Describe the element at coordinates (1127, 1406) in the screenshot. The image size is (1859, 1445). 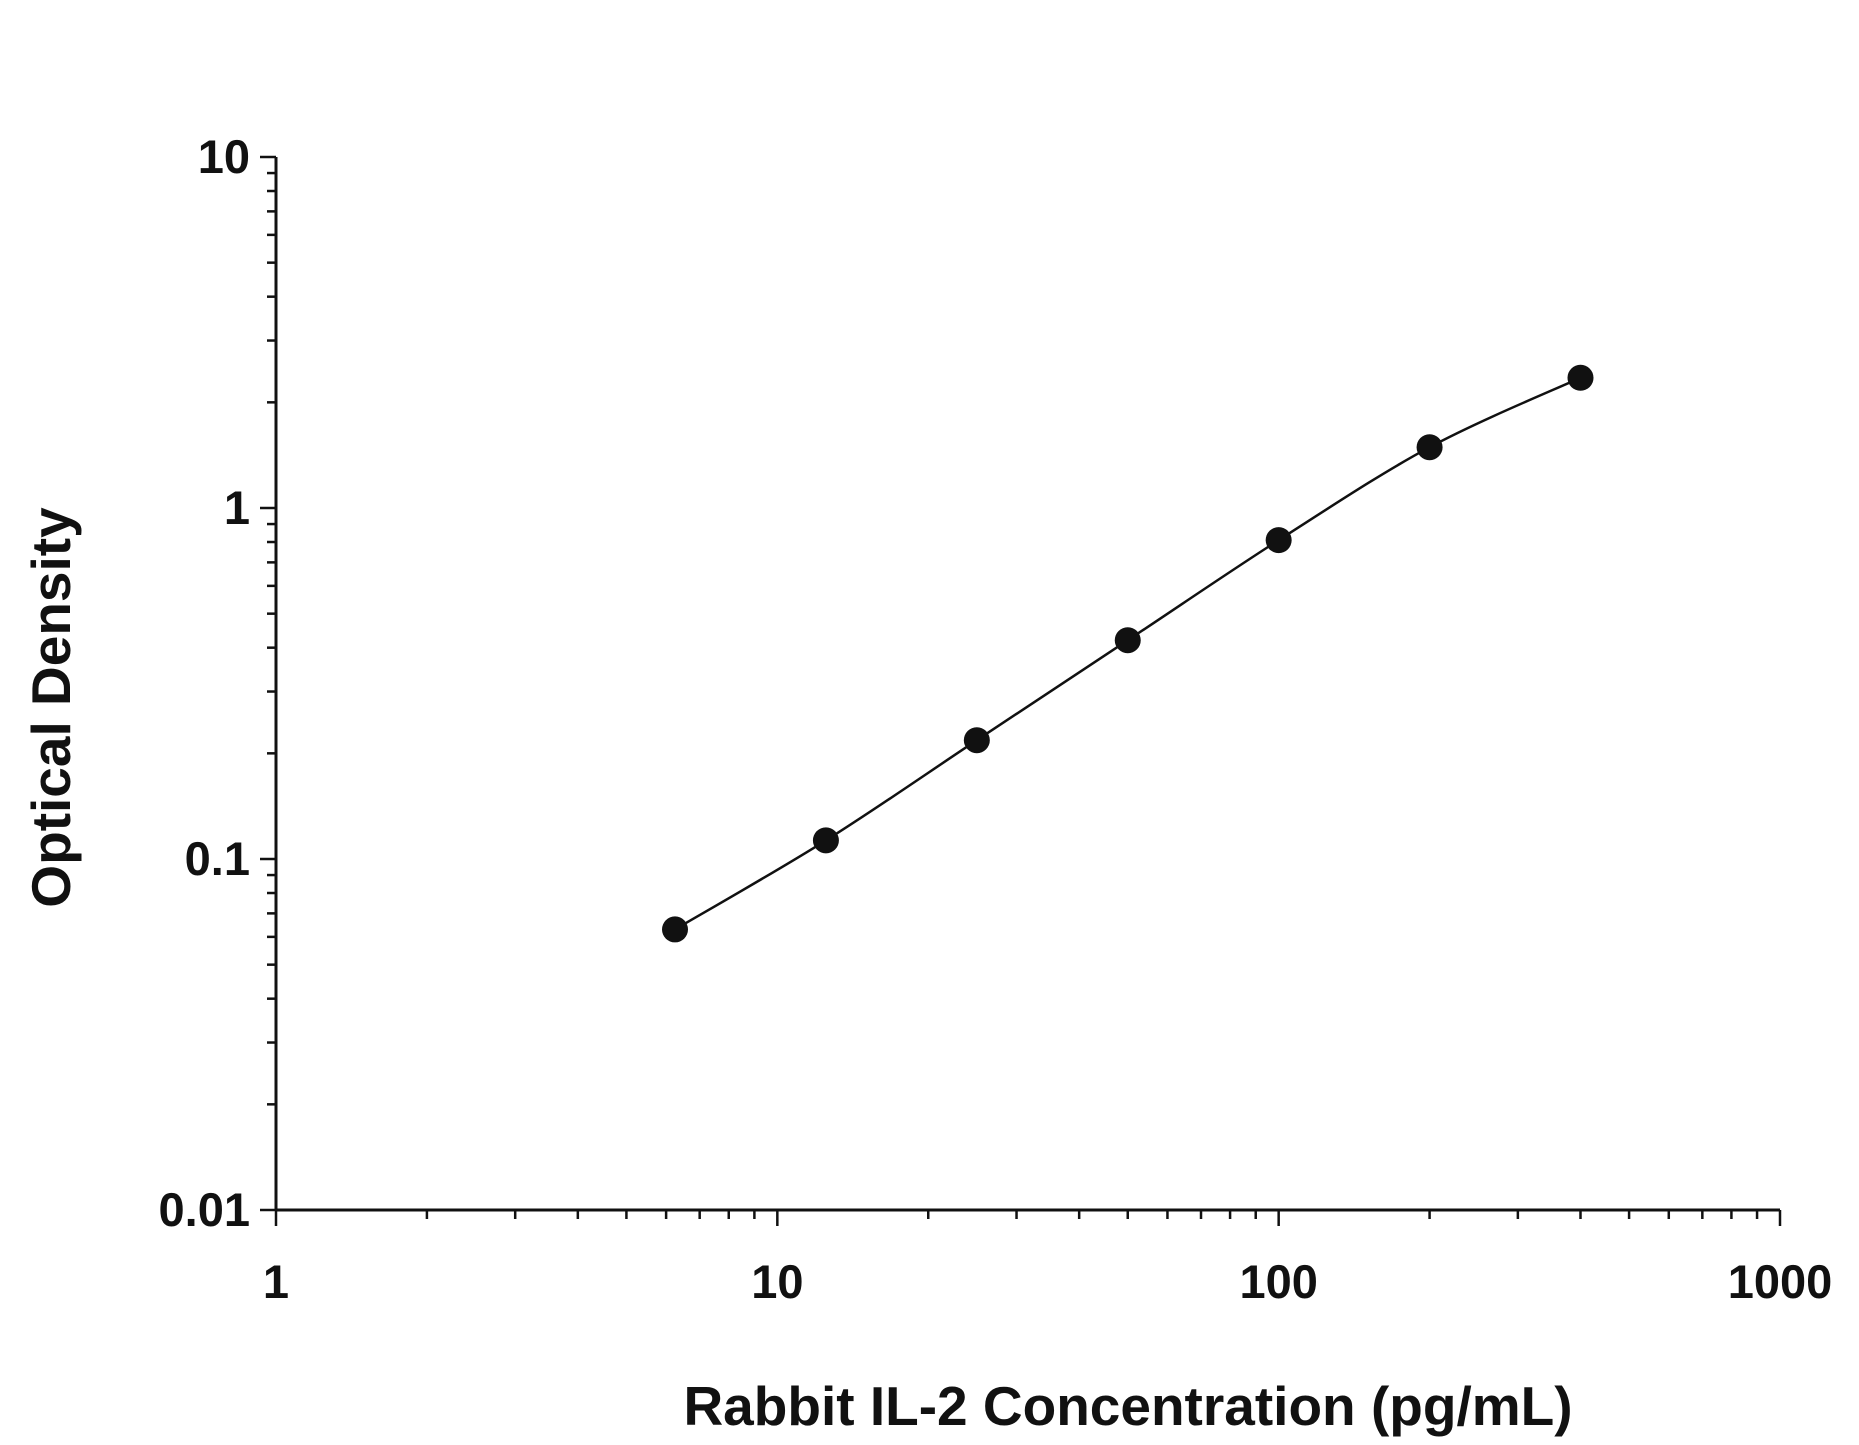
I see `x-axis-title: Rabbit IL-2 Concentration (pg/mL)` at that location.